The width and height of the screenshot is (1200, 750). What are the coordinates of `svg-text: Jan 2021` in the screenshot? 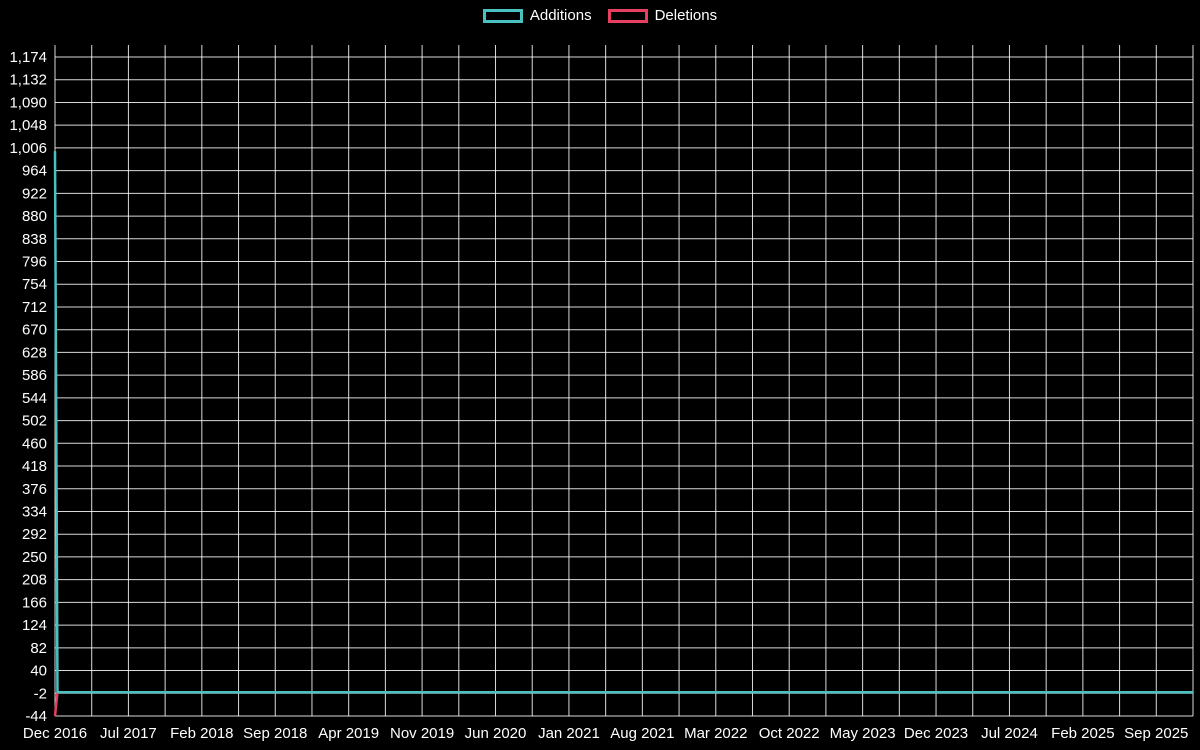 It's located at (569, 733).